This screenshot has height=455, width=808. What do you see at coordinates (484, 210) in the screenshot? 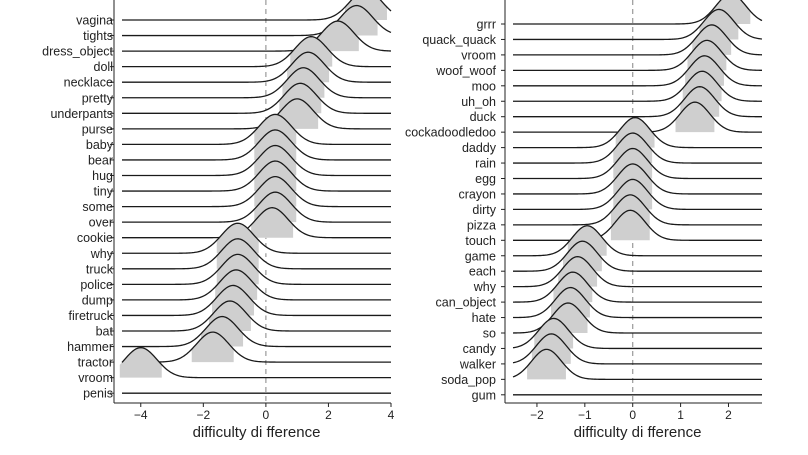
I see `row-label: dirty` at bounding box center [484, 210].